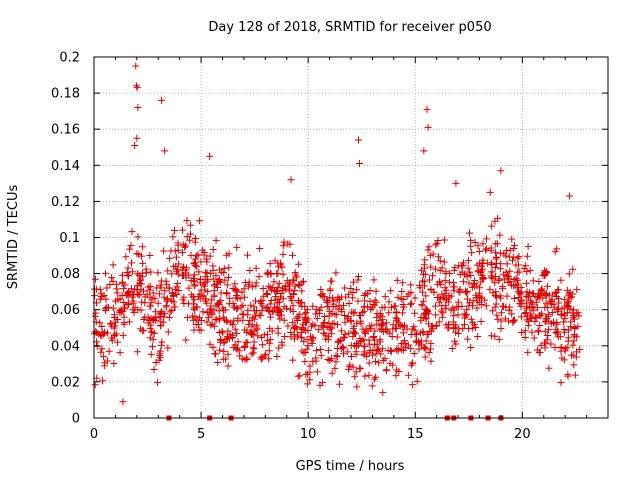 This screenshot has height=480, width=640. I want to click on x-tick-label: 5, so click(201, 434).